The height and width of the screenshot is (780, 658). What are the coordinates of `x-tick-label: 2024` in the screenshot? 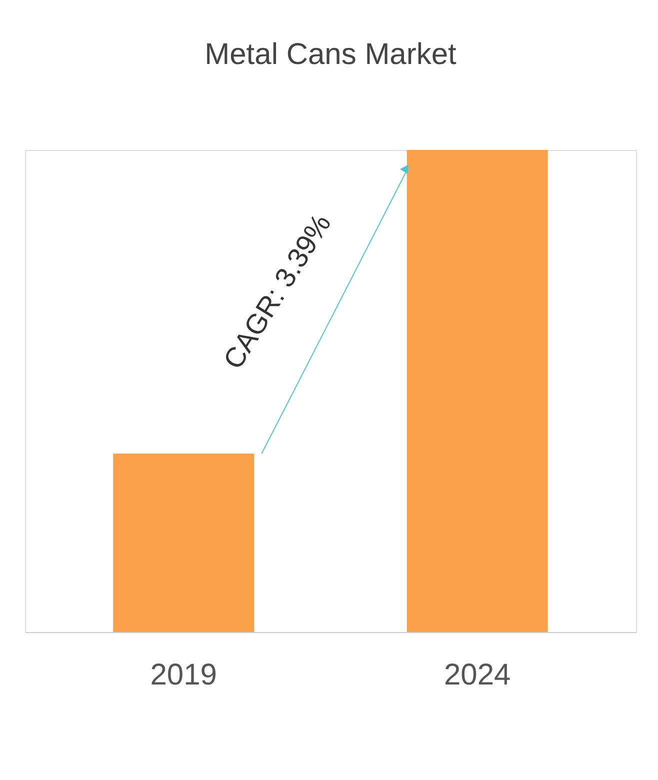 It's located at (477, 675).